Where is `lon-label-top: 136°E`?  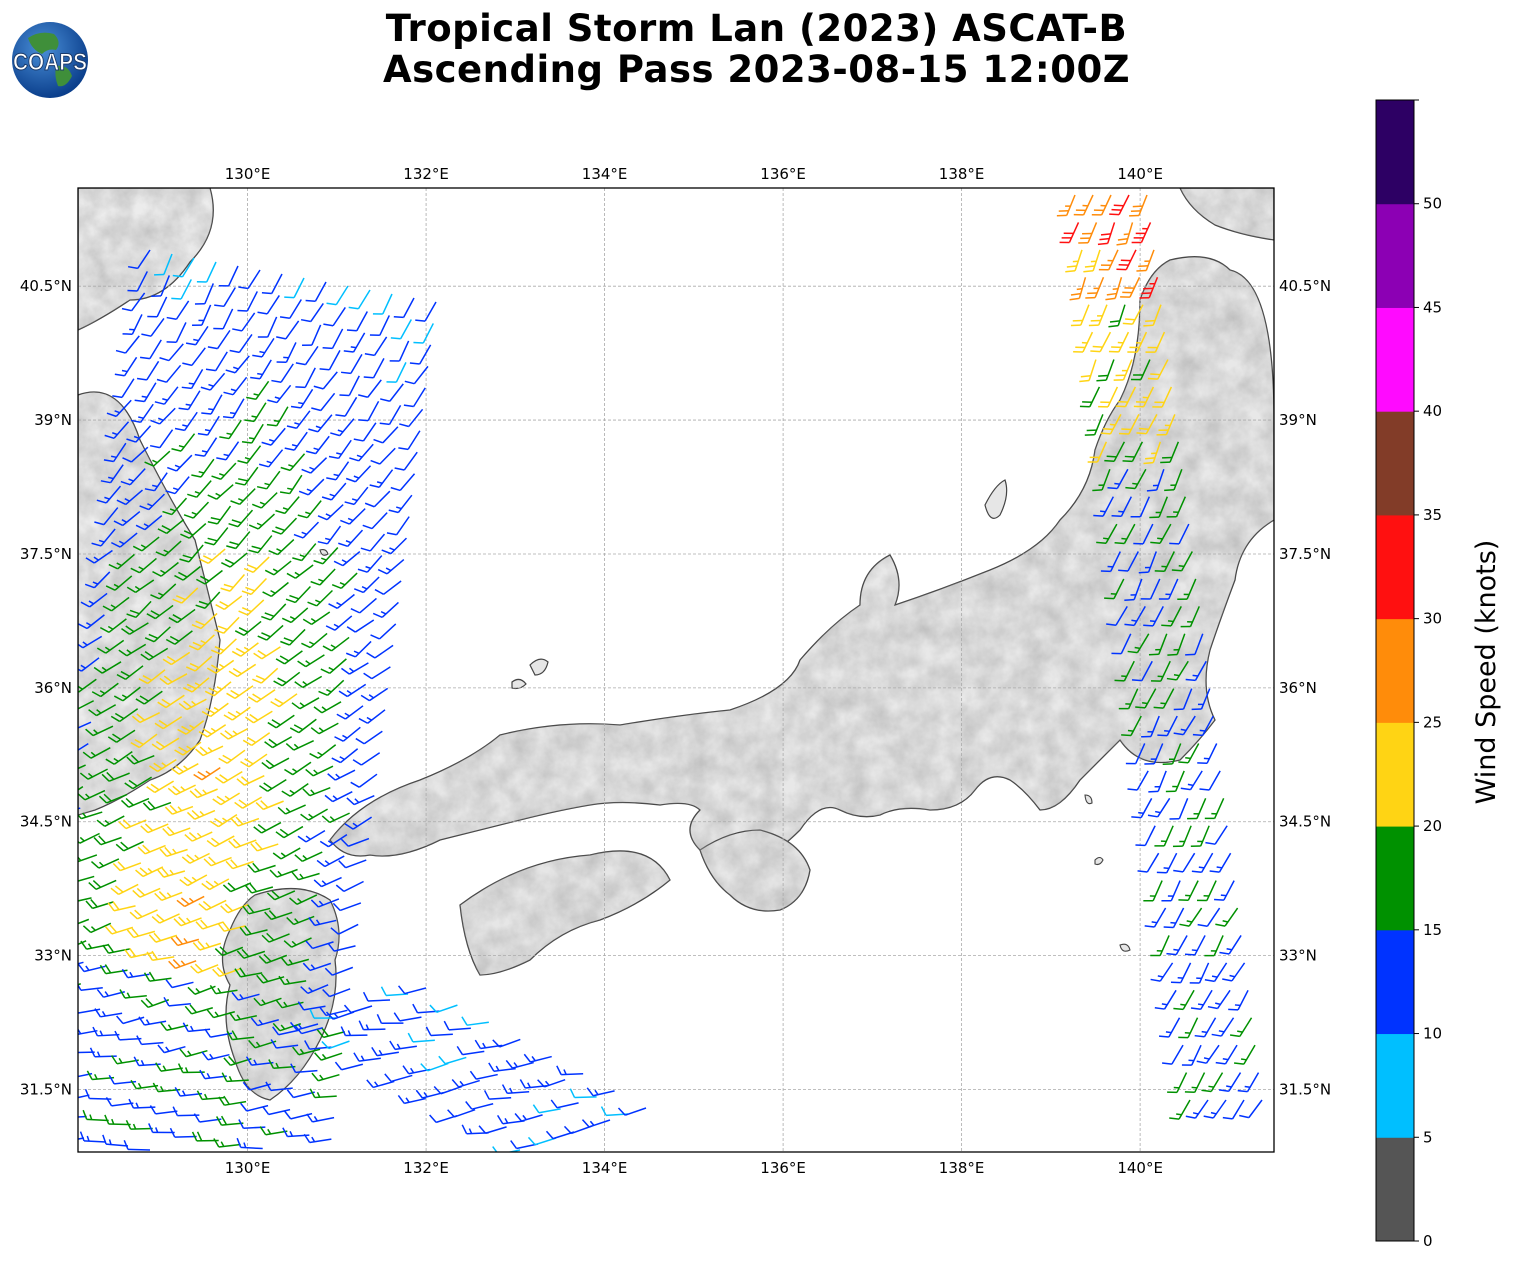
lon-label-top: 136°E is located at coordinates (783, 174).